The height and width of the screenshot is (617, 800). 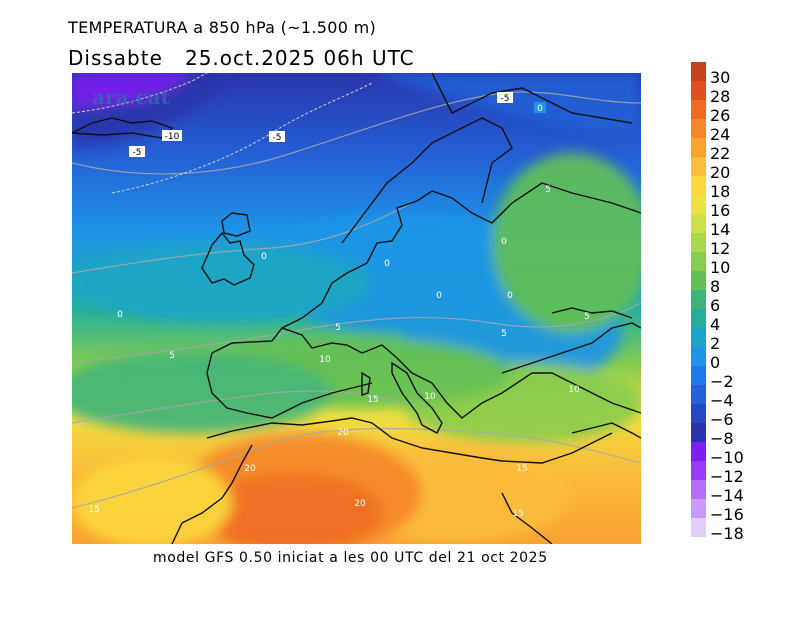 I want to click on legend-label: −8, so click(x=722, y=438).